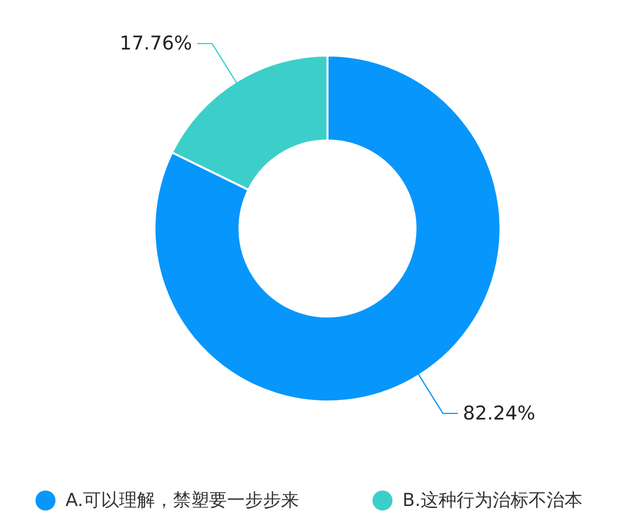  Describe the element at coordinates (156, 43) in the screenshot. I see `data-label: 17.76%` at that location.